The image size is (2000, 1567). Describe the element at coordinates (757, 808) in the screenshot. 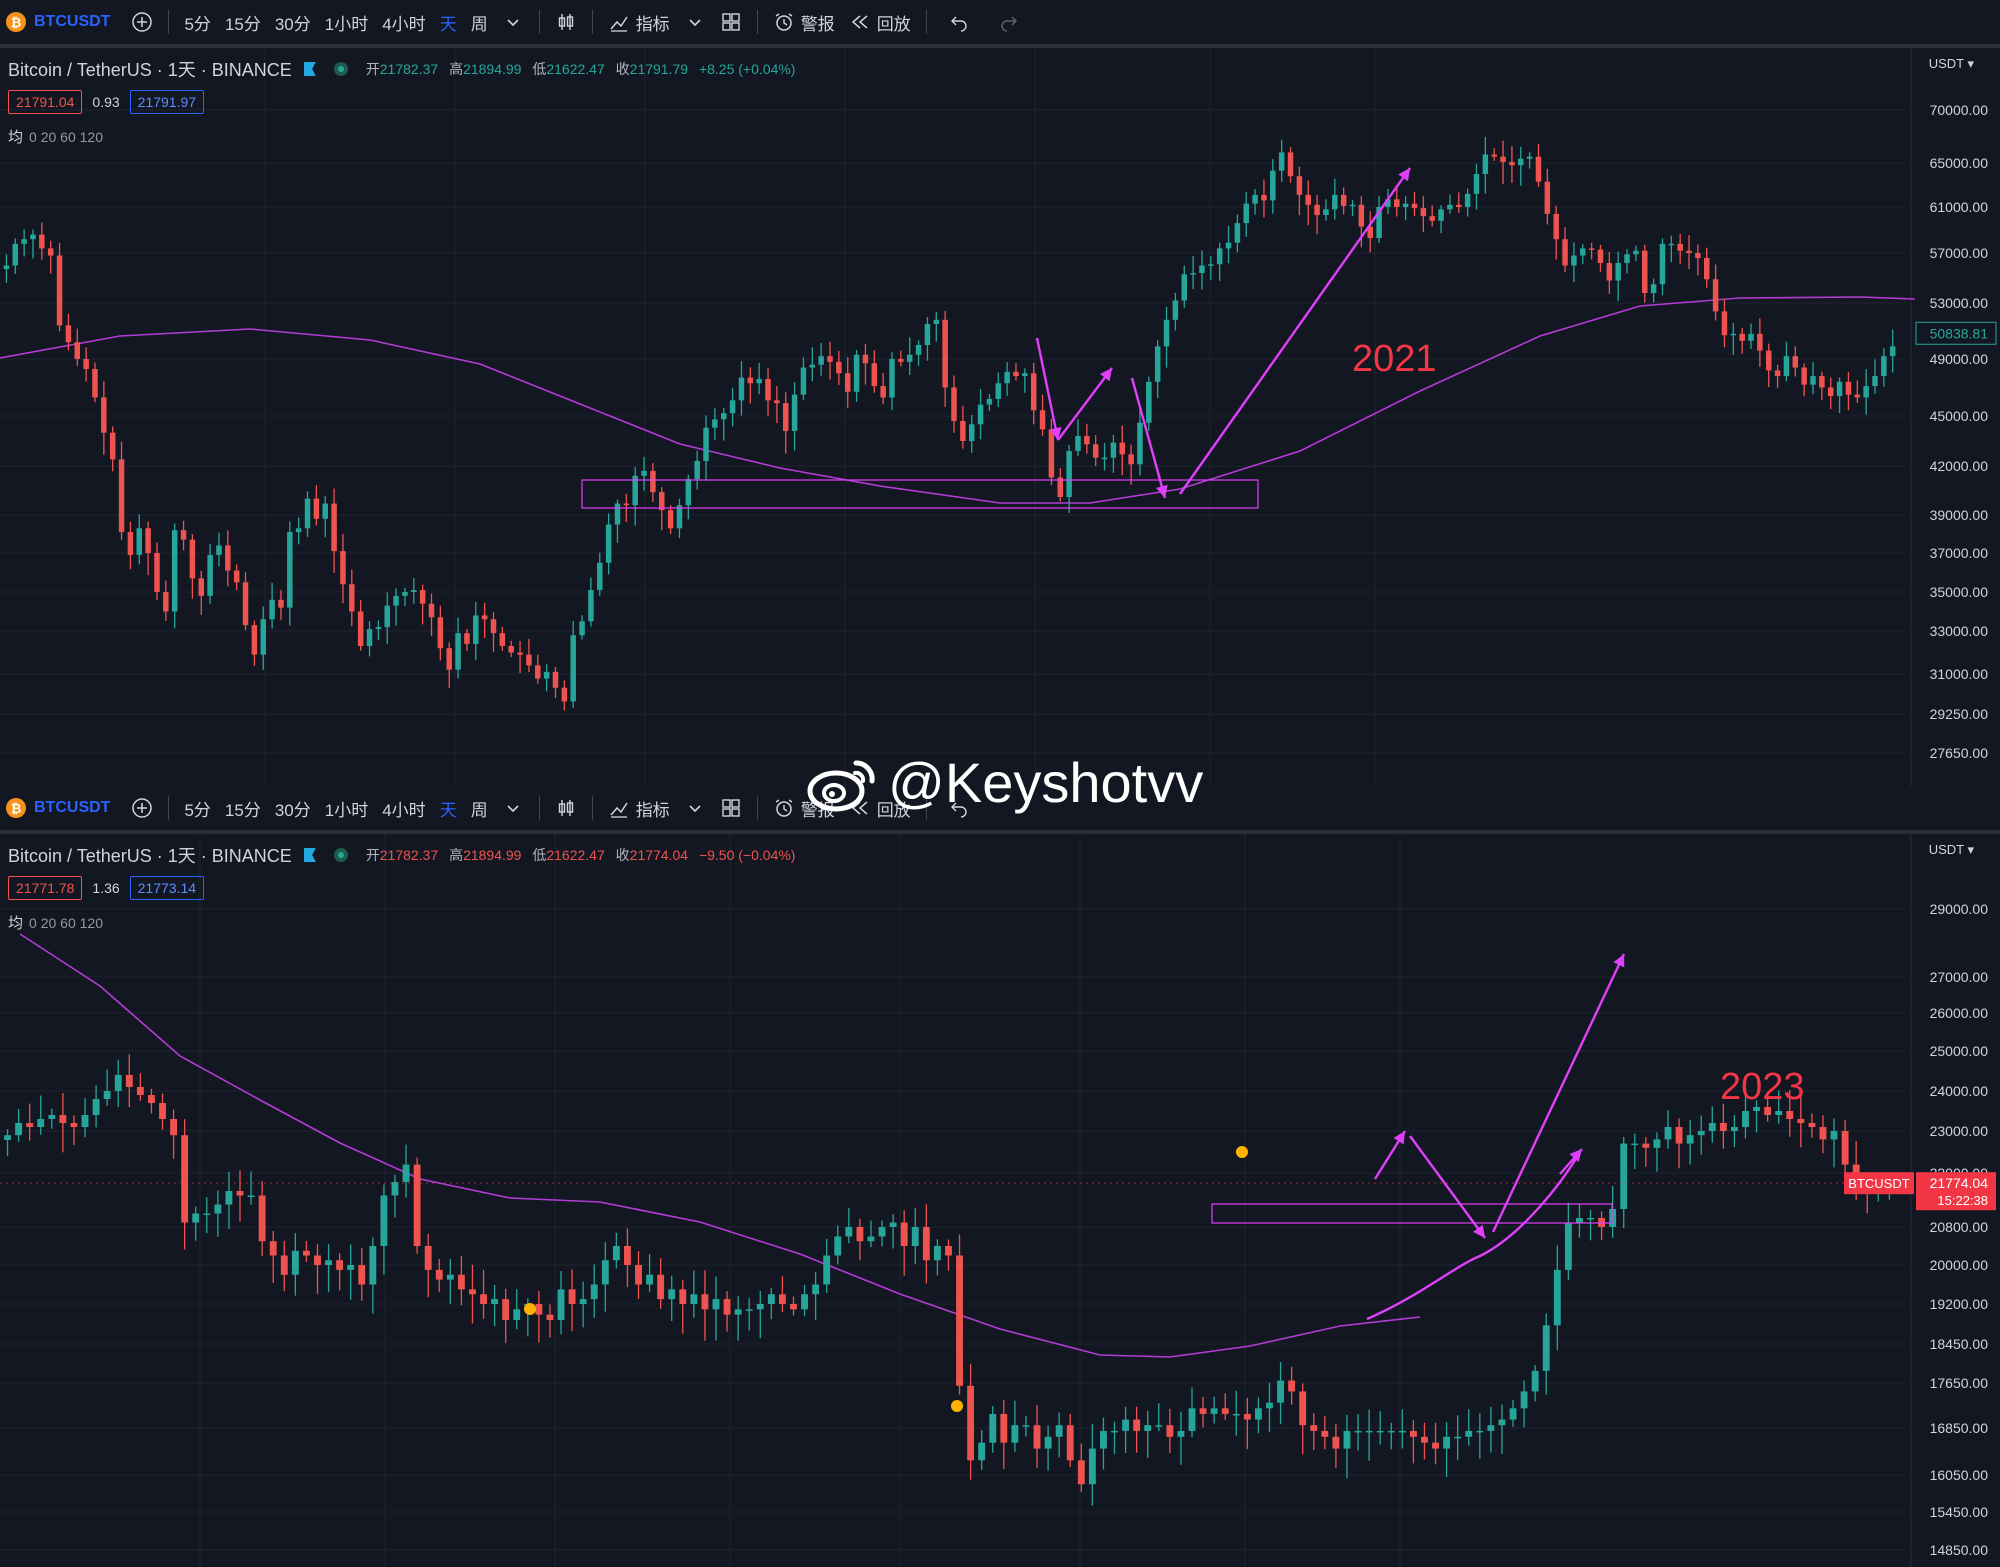

I see `divider` at that location.